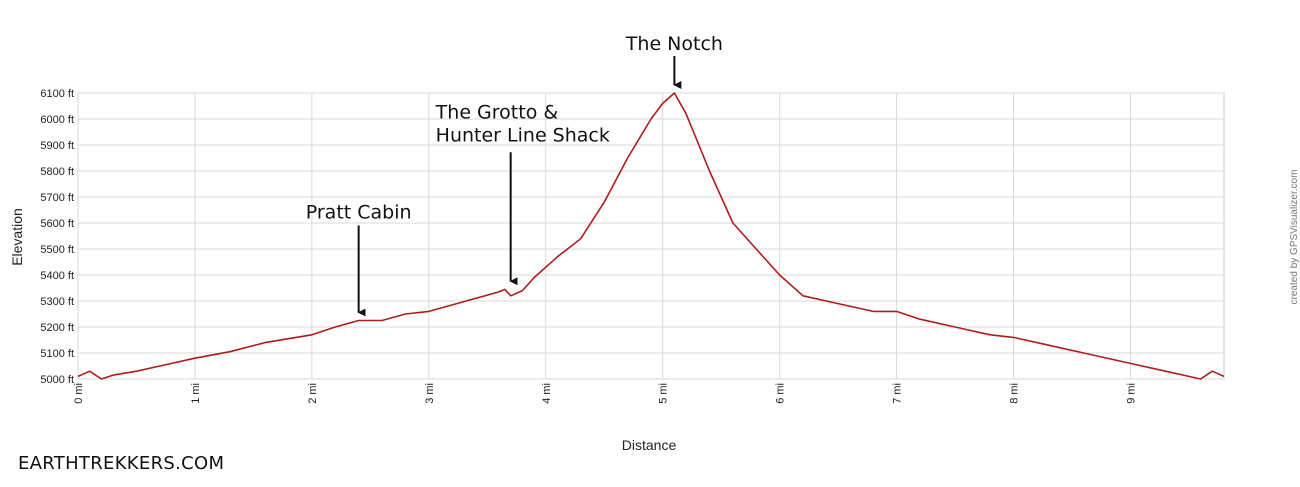 This screenshot has width=1300, height=487. What do you see at coordinates (57, 328) in the screenshot?
I see `y-tick-label: 5200 ft` at bounding box center [57, 328].